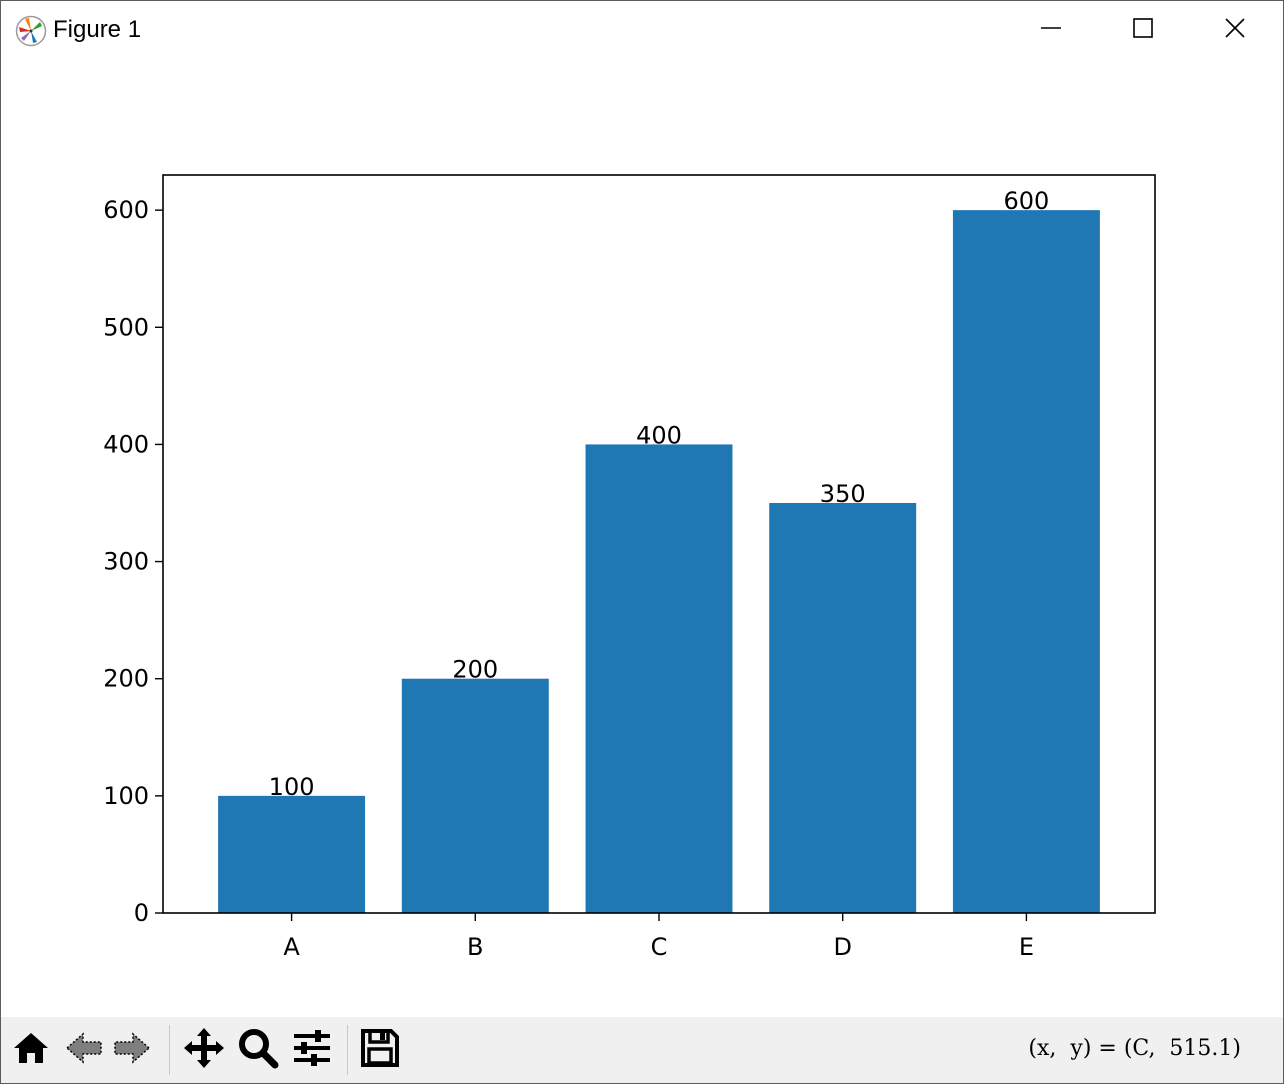  Describe the element at coordinates (659, 947) in the screenshot. I see `x-tick-label: C` at that location.